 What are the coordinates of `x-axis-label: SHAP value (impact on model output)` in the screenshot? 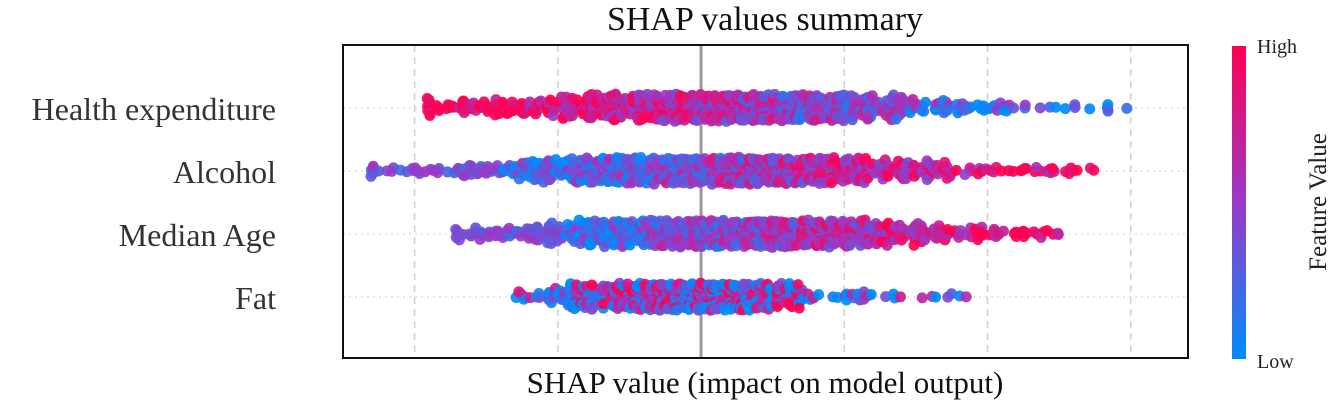 It's located at (765, 382).